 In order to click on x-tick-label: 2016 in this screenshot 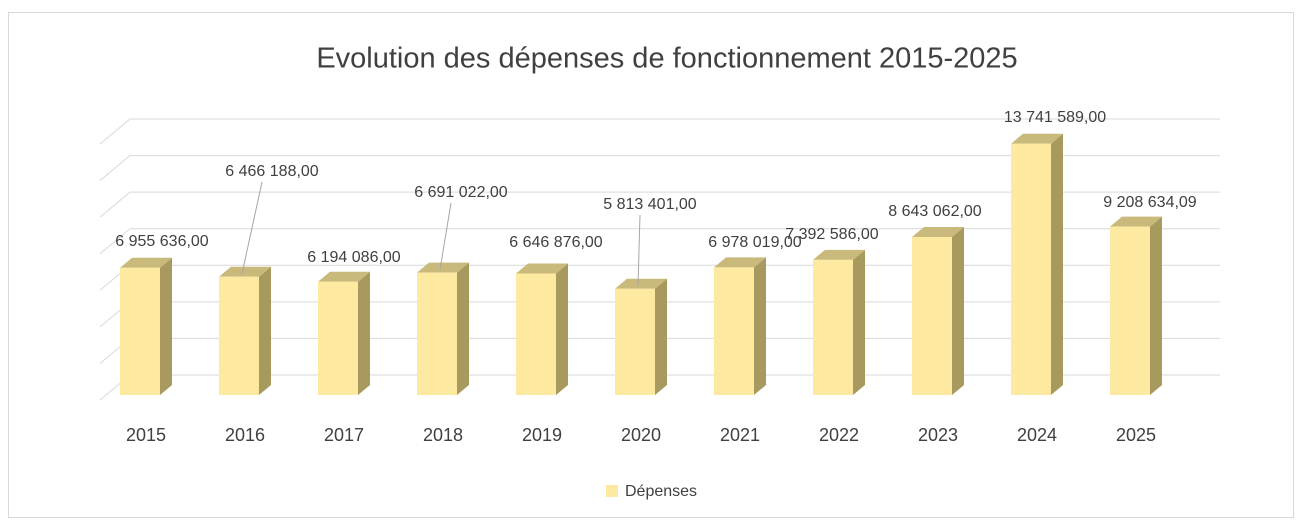, I will do `click(245, 435)`.